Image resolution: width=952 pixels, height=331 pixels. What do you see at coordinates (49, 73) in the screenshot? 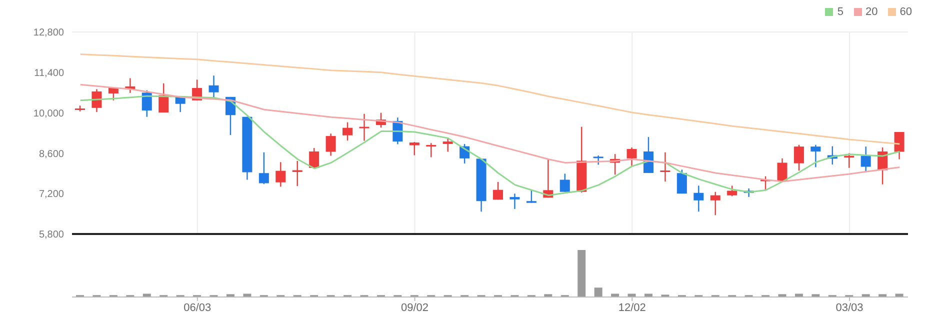
I see `y-tick-label: 11,400` at bounding box center [49, 73].